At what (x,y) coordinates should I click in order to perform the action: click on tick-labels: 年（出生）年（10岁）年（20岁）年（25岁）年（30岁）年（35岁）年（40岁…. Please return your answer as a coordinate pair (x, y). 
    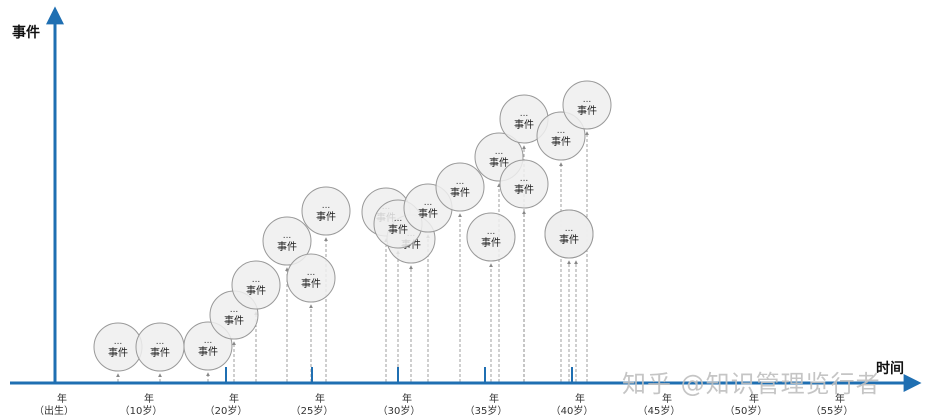
    Looking at the image, I should click on (443, 404).